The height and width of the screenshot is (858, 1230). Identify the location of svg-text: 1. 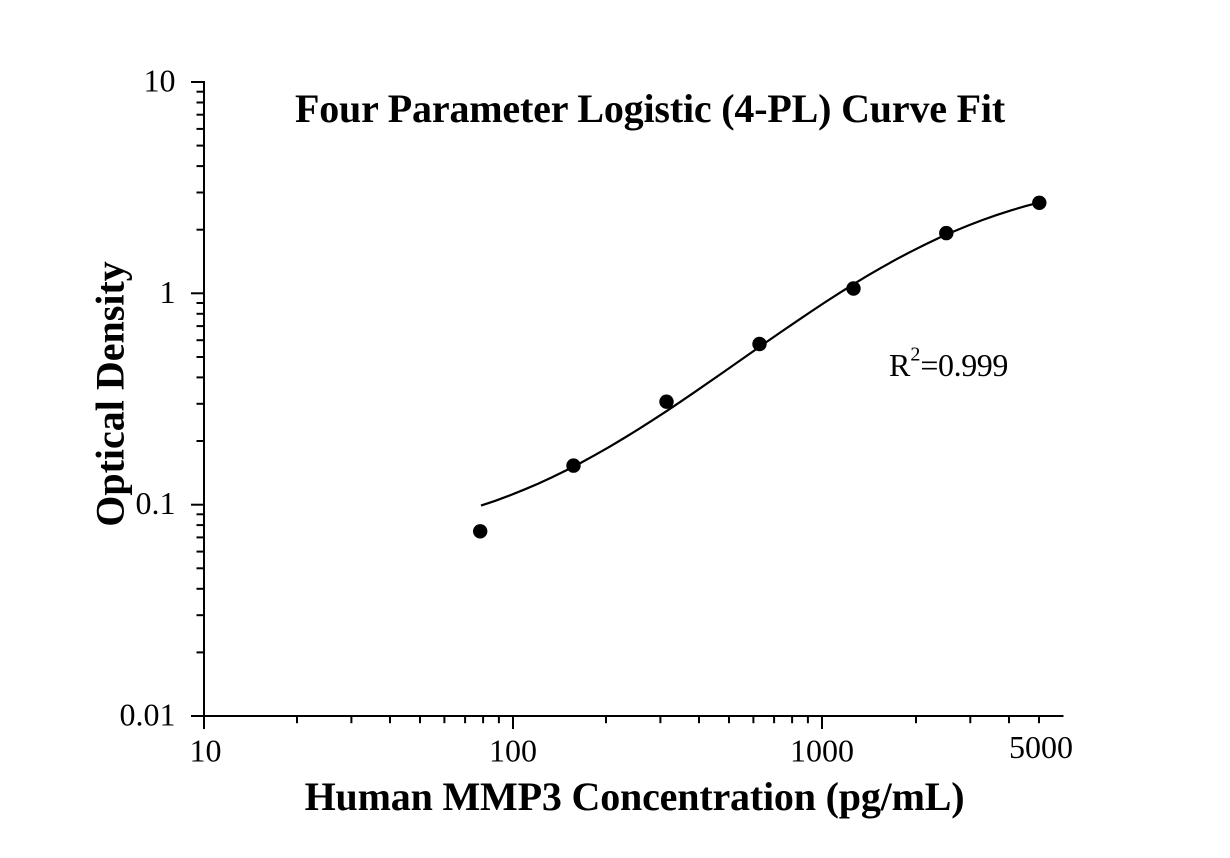
(168, 292).